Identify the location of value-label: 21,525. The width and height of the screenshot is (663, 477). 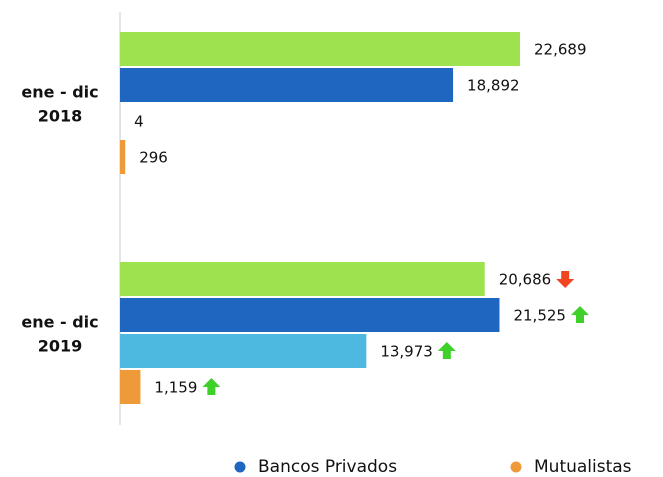
(539, 316).